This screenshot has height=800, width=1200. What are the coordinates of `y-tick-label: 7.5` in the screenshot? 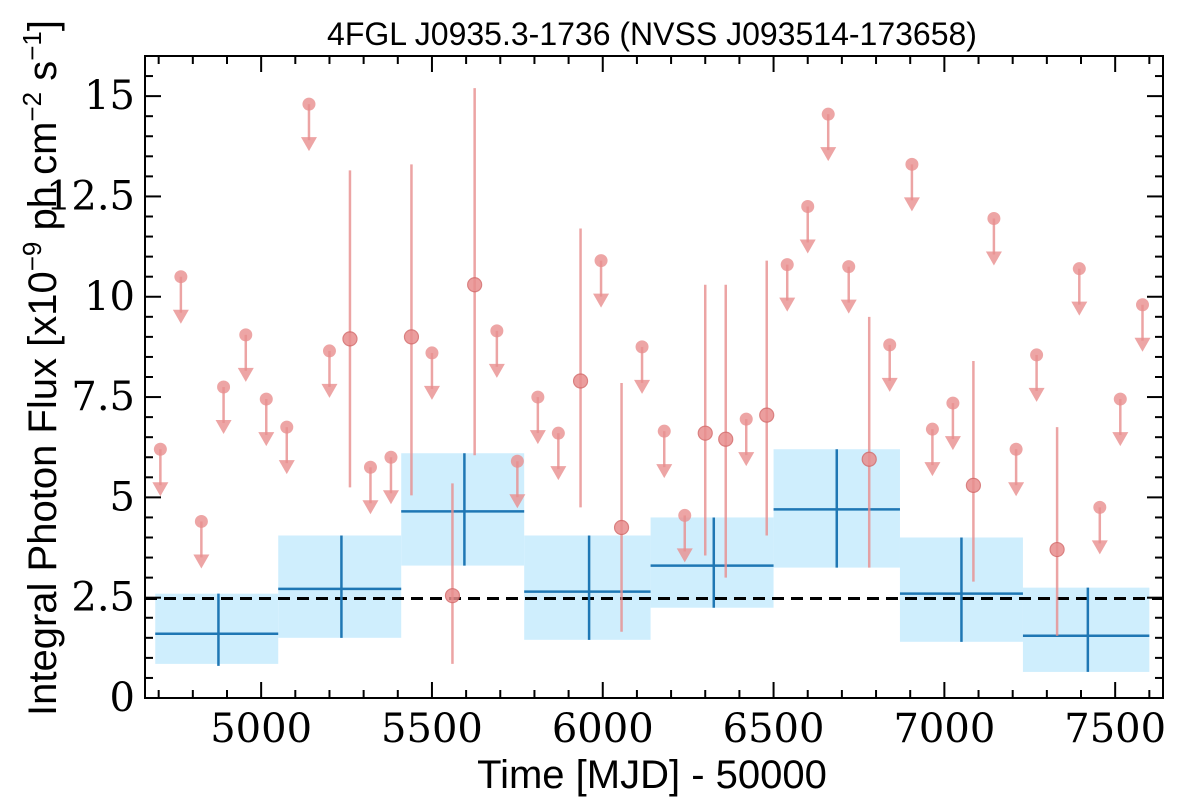 It's located at (103, 397).